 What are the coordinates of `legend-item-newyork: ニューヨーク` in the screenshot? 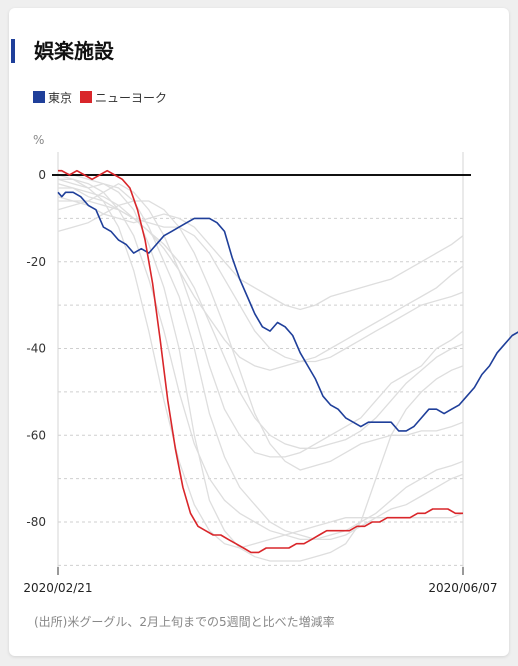 It's located at (123, 97).